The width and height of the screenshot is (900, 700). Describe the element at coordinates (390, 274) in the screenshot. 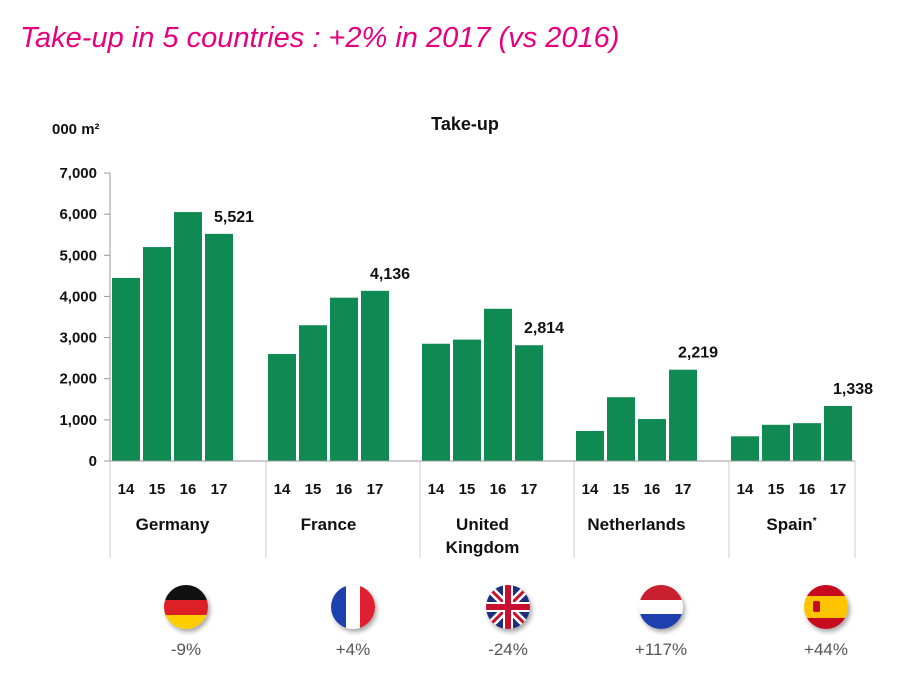

I see `data-label-2017: 4,136` at that location.